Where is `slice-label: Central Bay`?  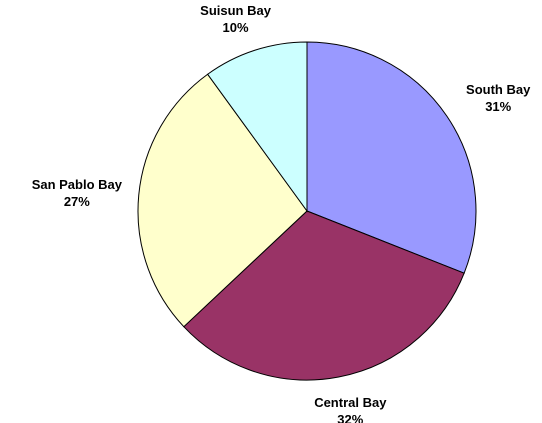 slice-label: Central Bay is located at coordinates (350, 402).